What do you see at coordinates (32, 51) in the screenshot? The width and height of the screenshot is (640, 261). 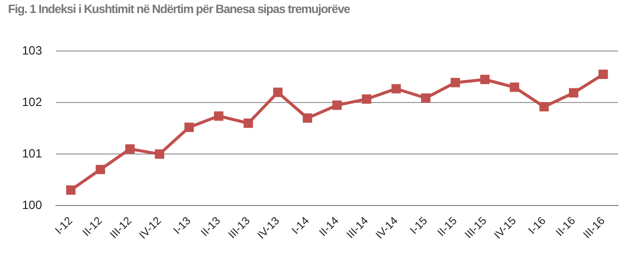 I see `y-tick-label: 103` at bounding box center [32, 51].